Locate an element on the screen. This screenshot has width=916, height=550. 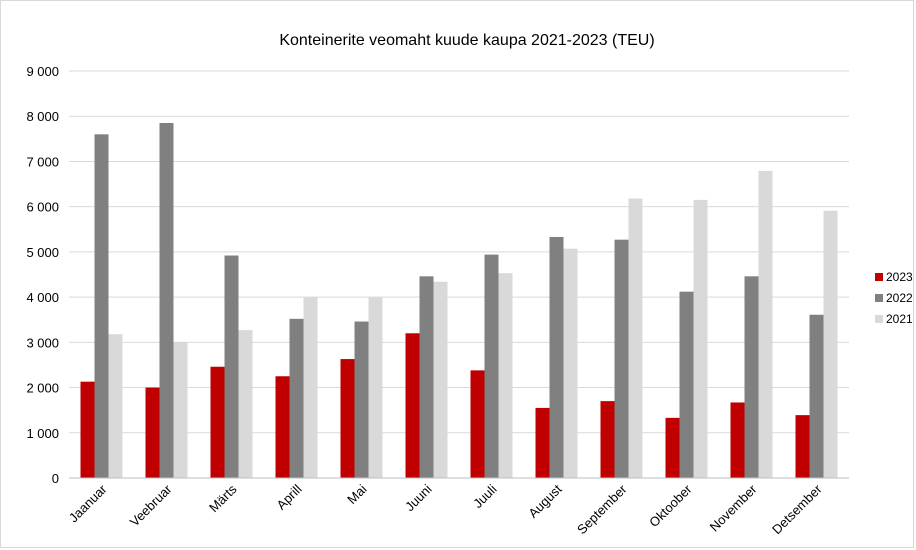
x-tick-label: Jaanuar is located at coordinates (88, 503).